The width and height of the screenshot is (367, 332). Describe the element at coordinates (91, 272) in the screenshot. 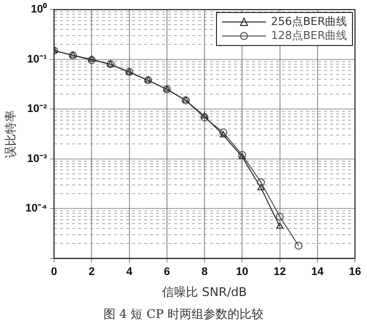

I see `x-tick-label: 2` at that location.